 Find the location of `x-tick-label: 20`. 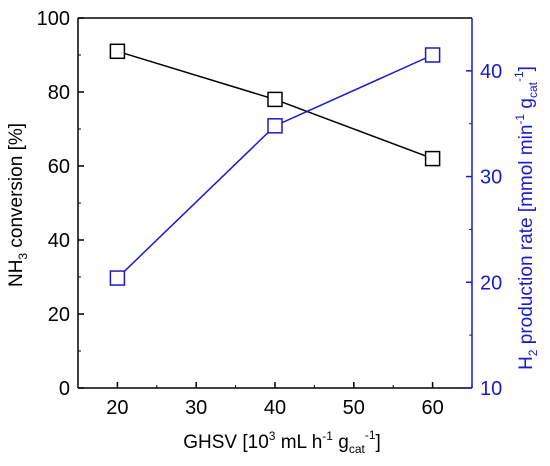

x-tick-label: 20 is located at coordinates (117, 408).